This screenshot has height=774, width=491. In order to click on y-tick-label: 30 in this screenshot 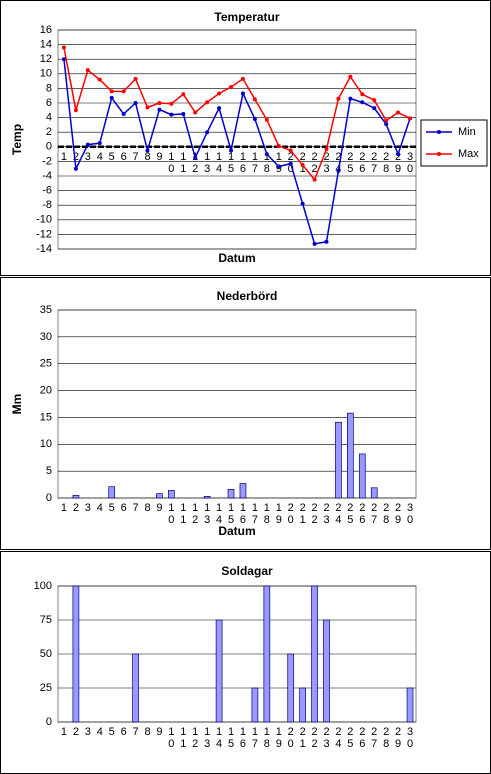, I will do `click(46, 337)`.